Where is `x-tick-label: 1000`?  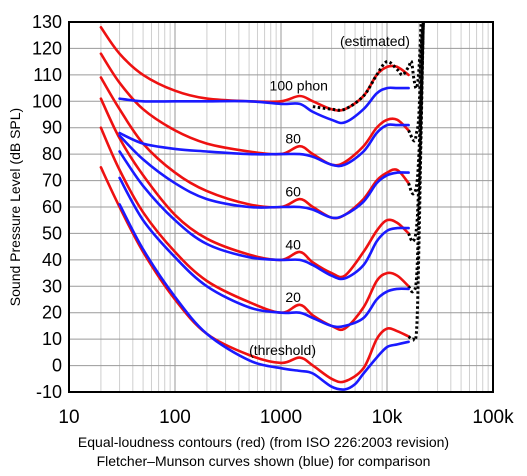 x-tick-label: 1000 is located at coordinates (281, 417).